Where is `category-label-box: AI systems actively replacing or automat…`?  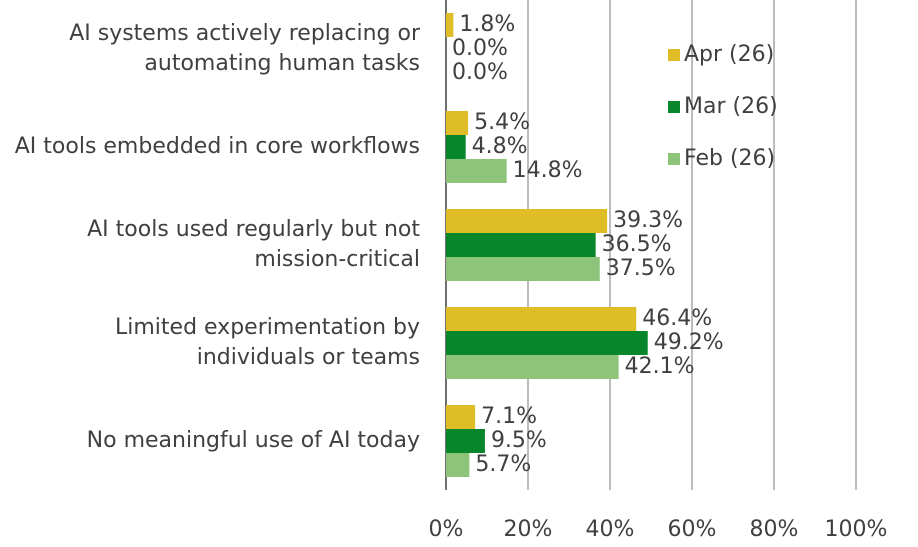 category-label-box: AI systems actively replacing or automat… is located at coordinates (244, 48).